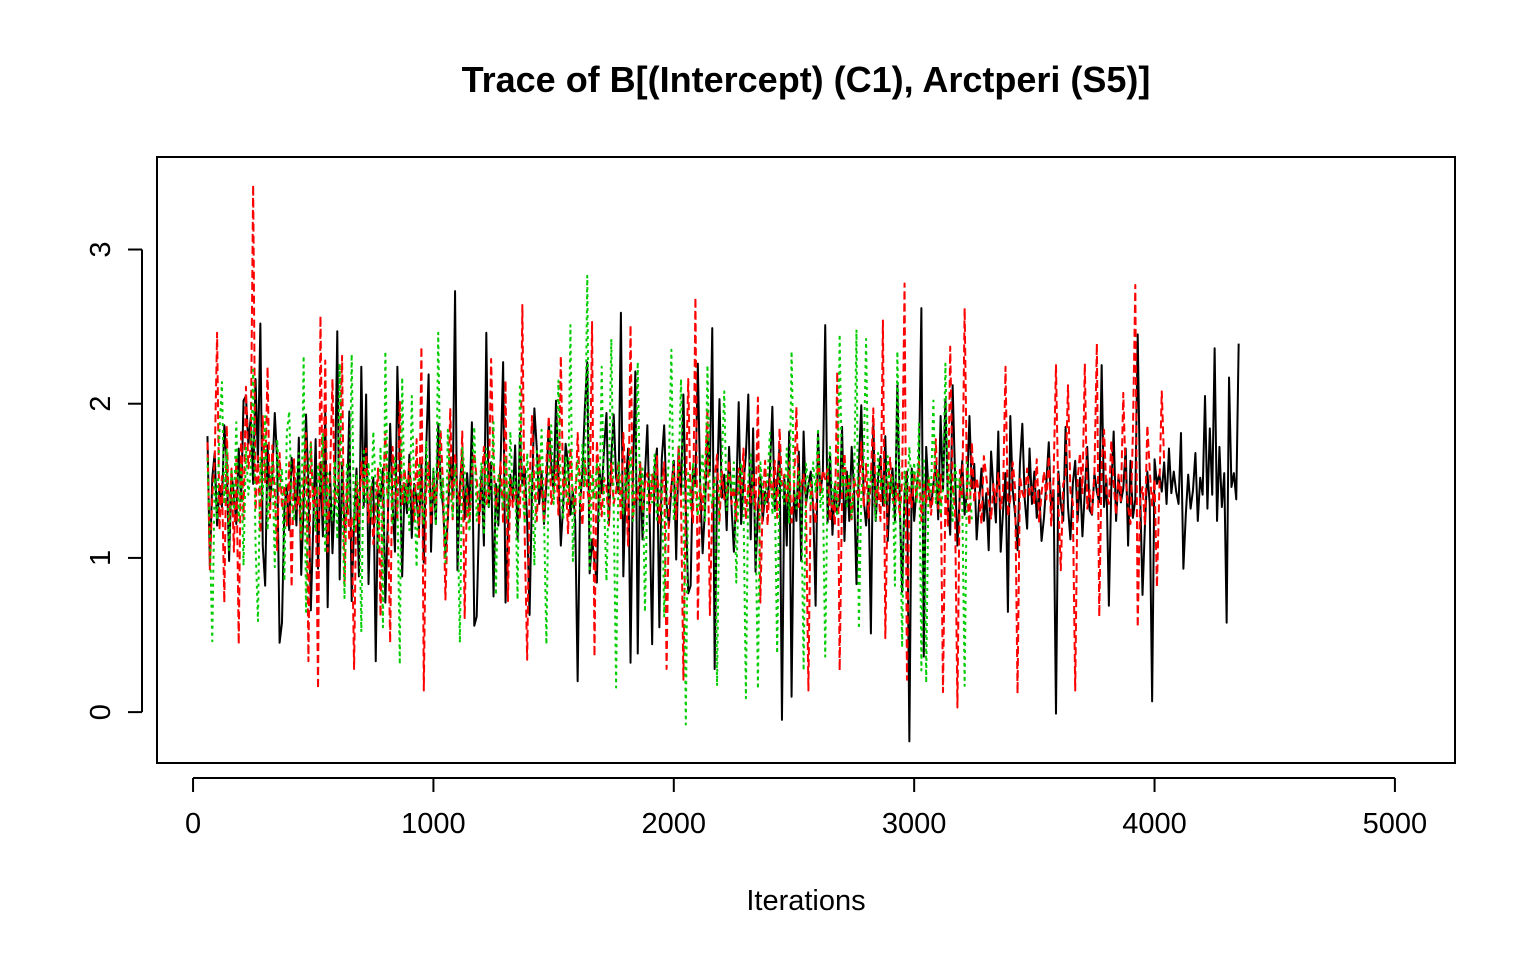 The image size is (1536, 960). Describe the element at coordinates (193, 824) in the screenshot. I see `x-tick-label: 0` at that location.